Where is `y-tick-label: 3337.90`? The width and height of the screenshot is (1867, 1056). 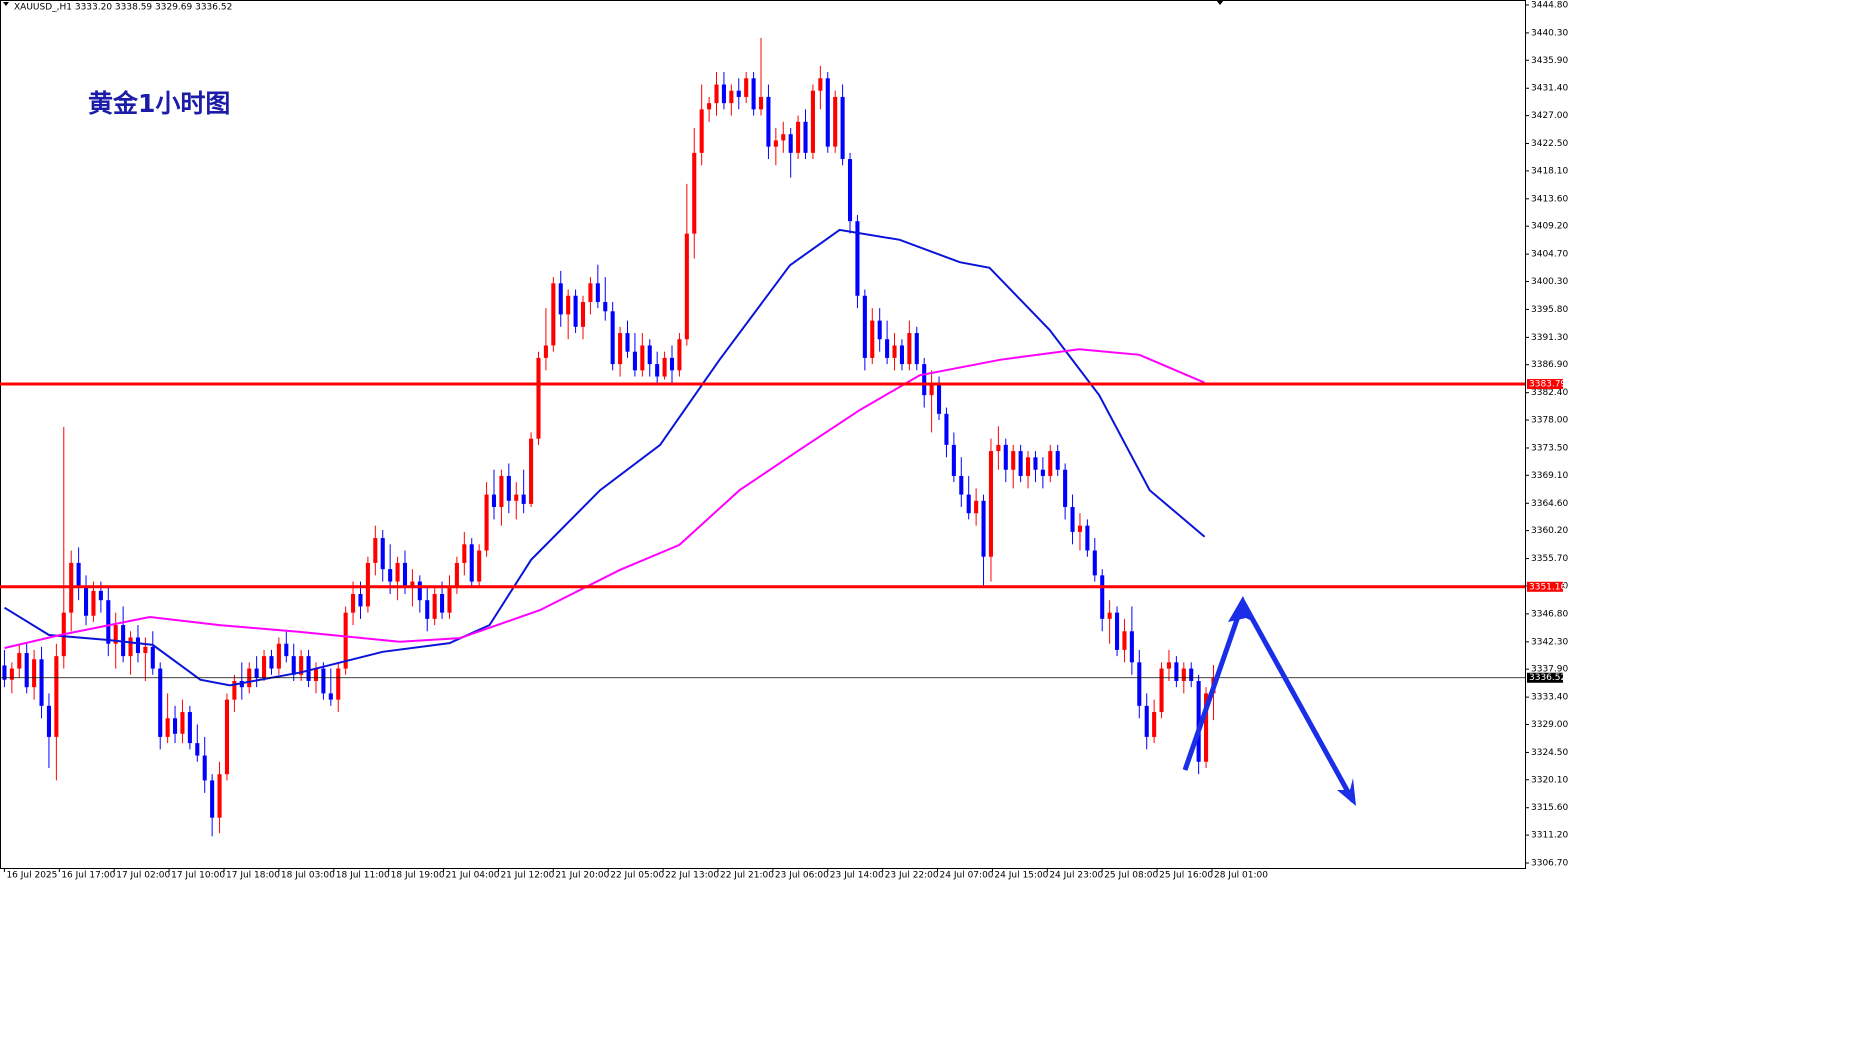 y-tick-label: 3337.90 is located at coordinates (1549, 670).